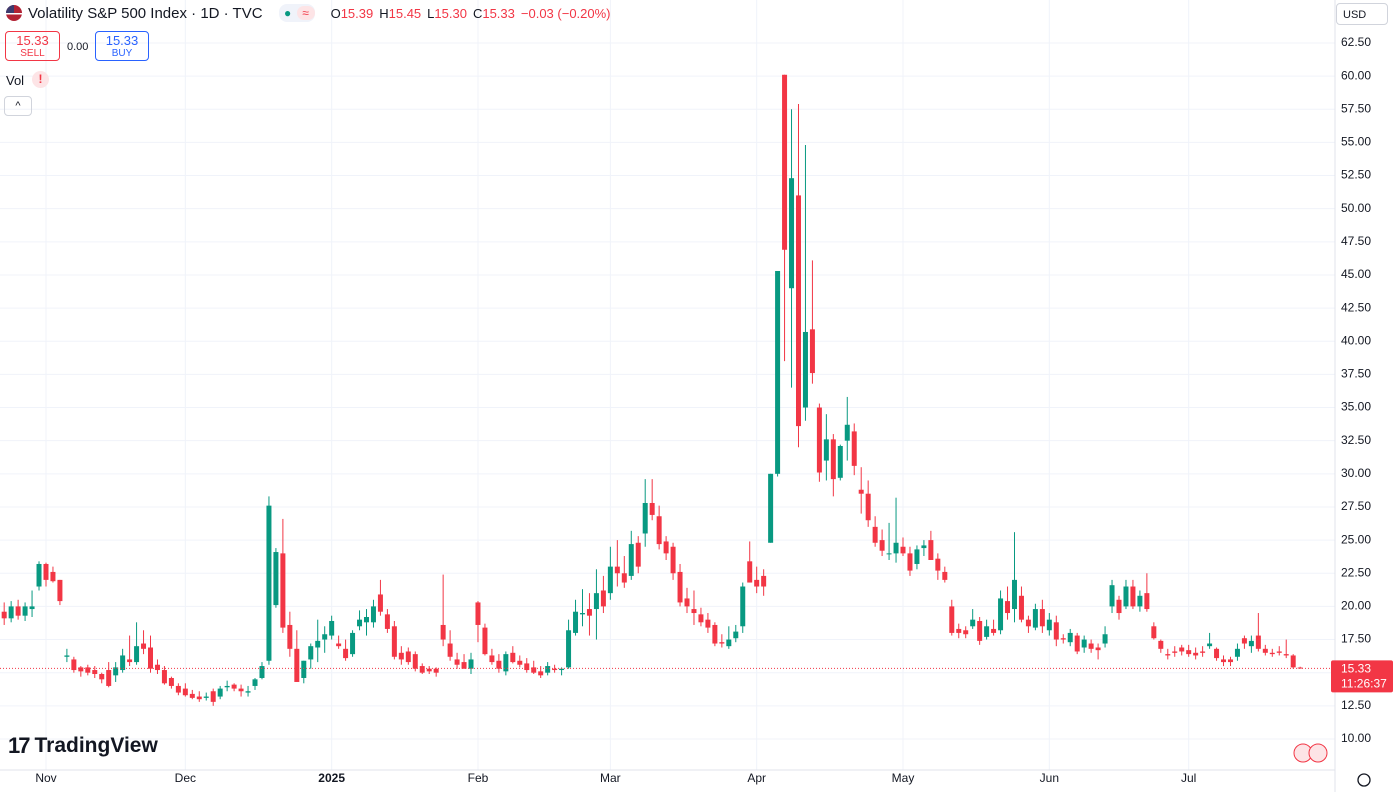 This screenshot has height=792, width=1395. Describe the element at coordinates (1356, 142) in the screenshot. I see `y-tick-label: 55.00` at that location.